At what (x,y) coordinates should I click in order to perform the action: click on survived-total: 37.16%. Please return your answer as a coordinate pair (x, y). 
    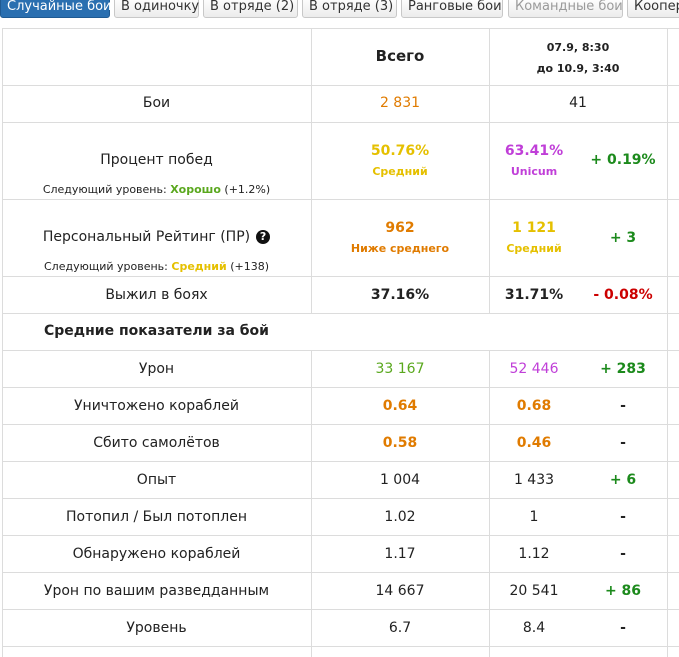
    Looking at the image, I should click on (400, 295).